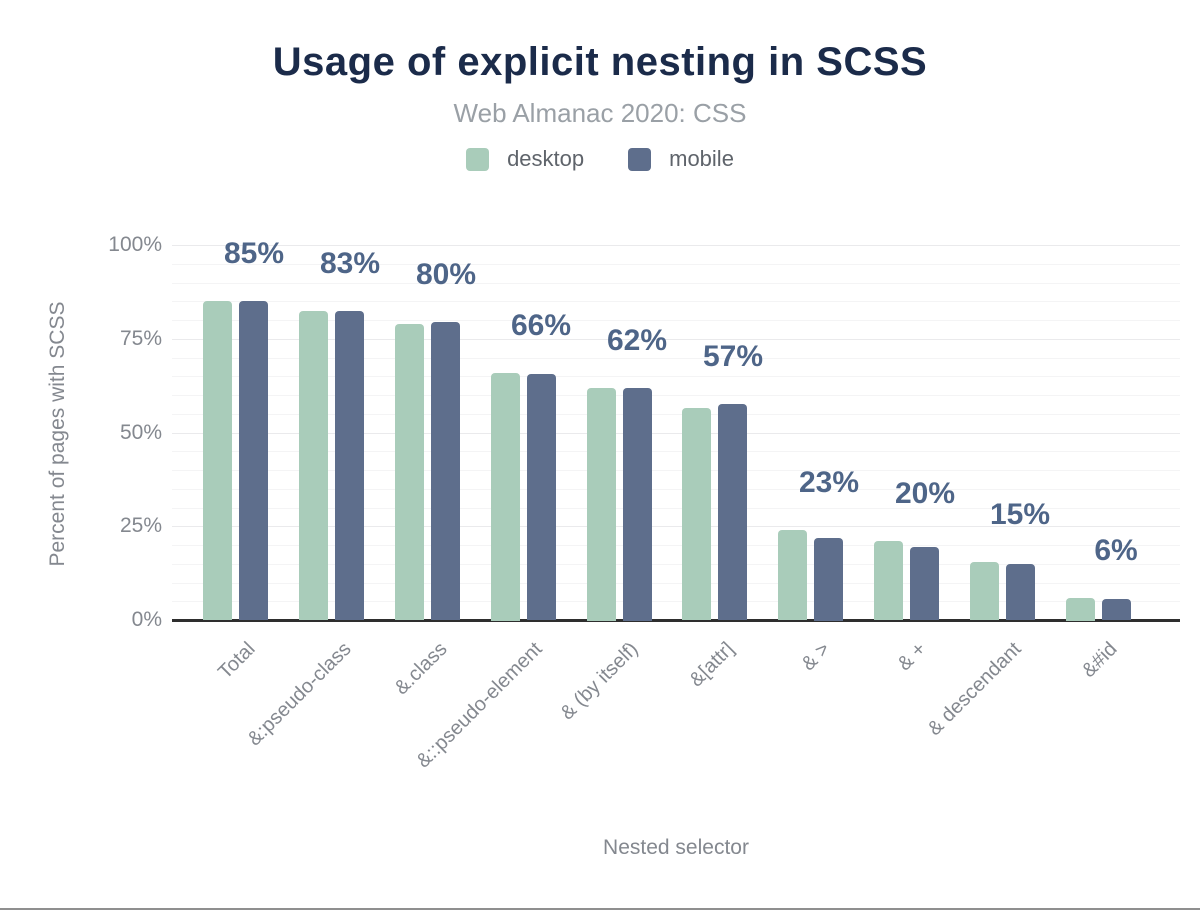 The height and width of the screenshot is (910, 1200). I want to click on bar-value-label: 62%, so click(637, 340).